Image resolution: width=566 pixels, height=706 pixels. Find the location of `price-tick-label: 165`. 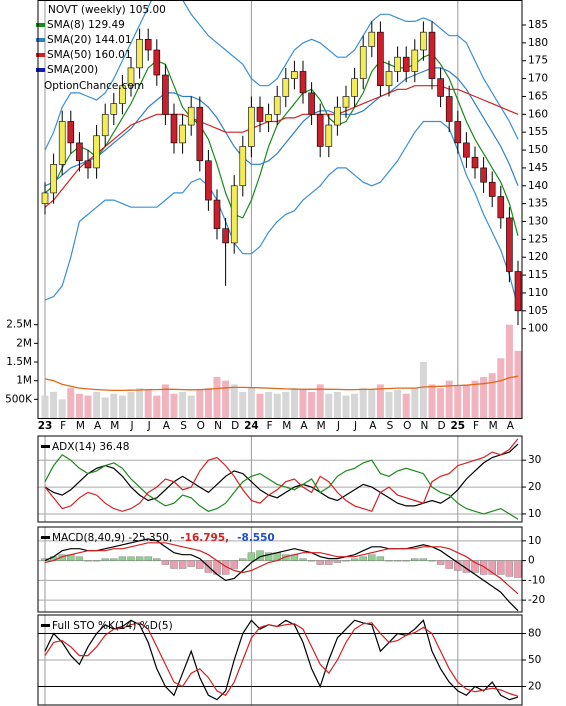

price-tick-label: 165 is located at coordinates (538, 96).